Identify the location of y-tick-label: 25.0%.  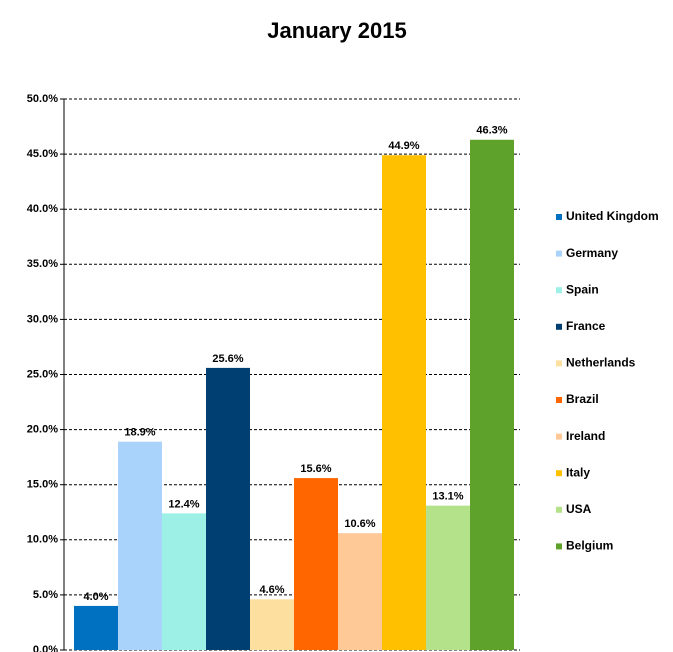
(42, 374).